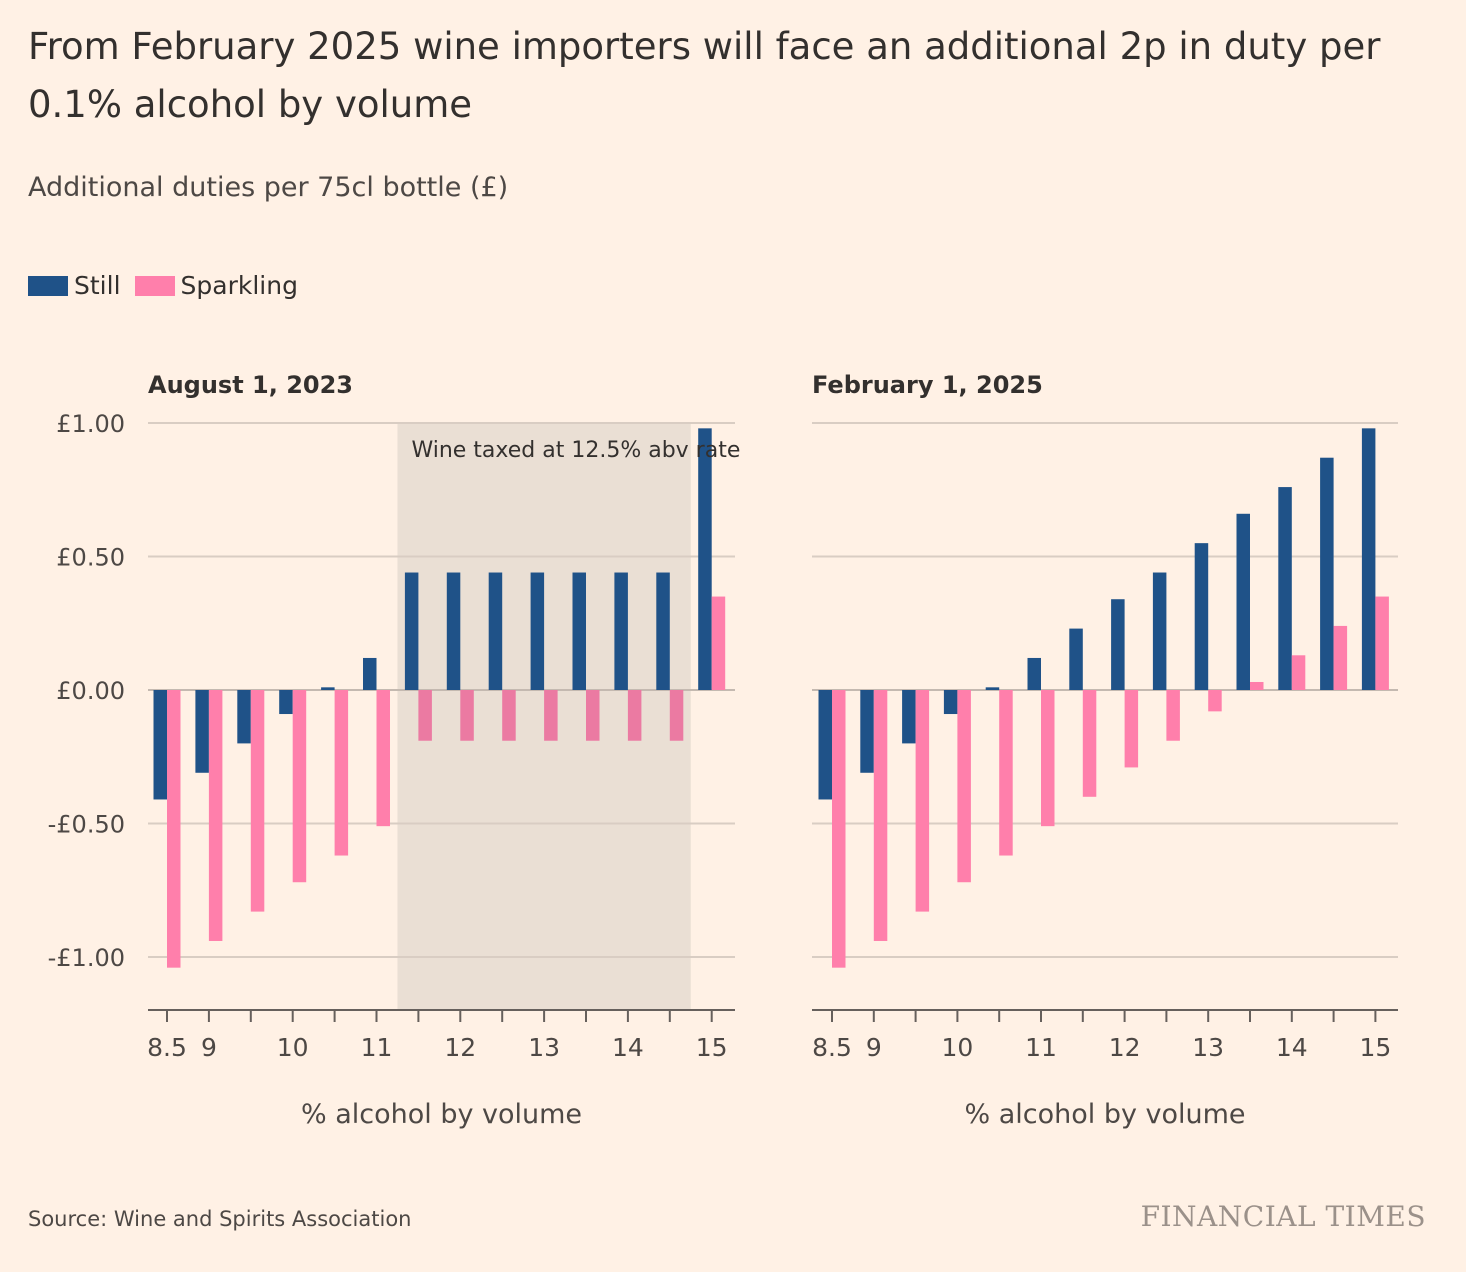 Image resolution: width=1466 pixels, height=1272 pixels. I want to click on legend-item-still: Still, so click(74, 285).